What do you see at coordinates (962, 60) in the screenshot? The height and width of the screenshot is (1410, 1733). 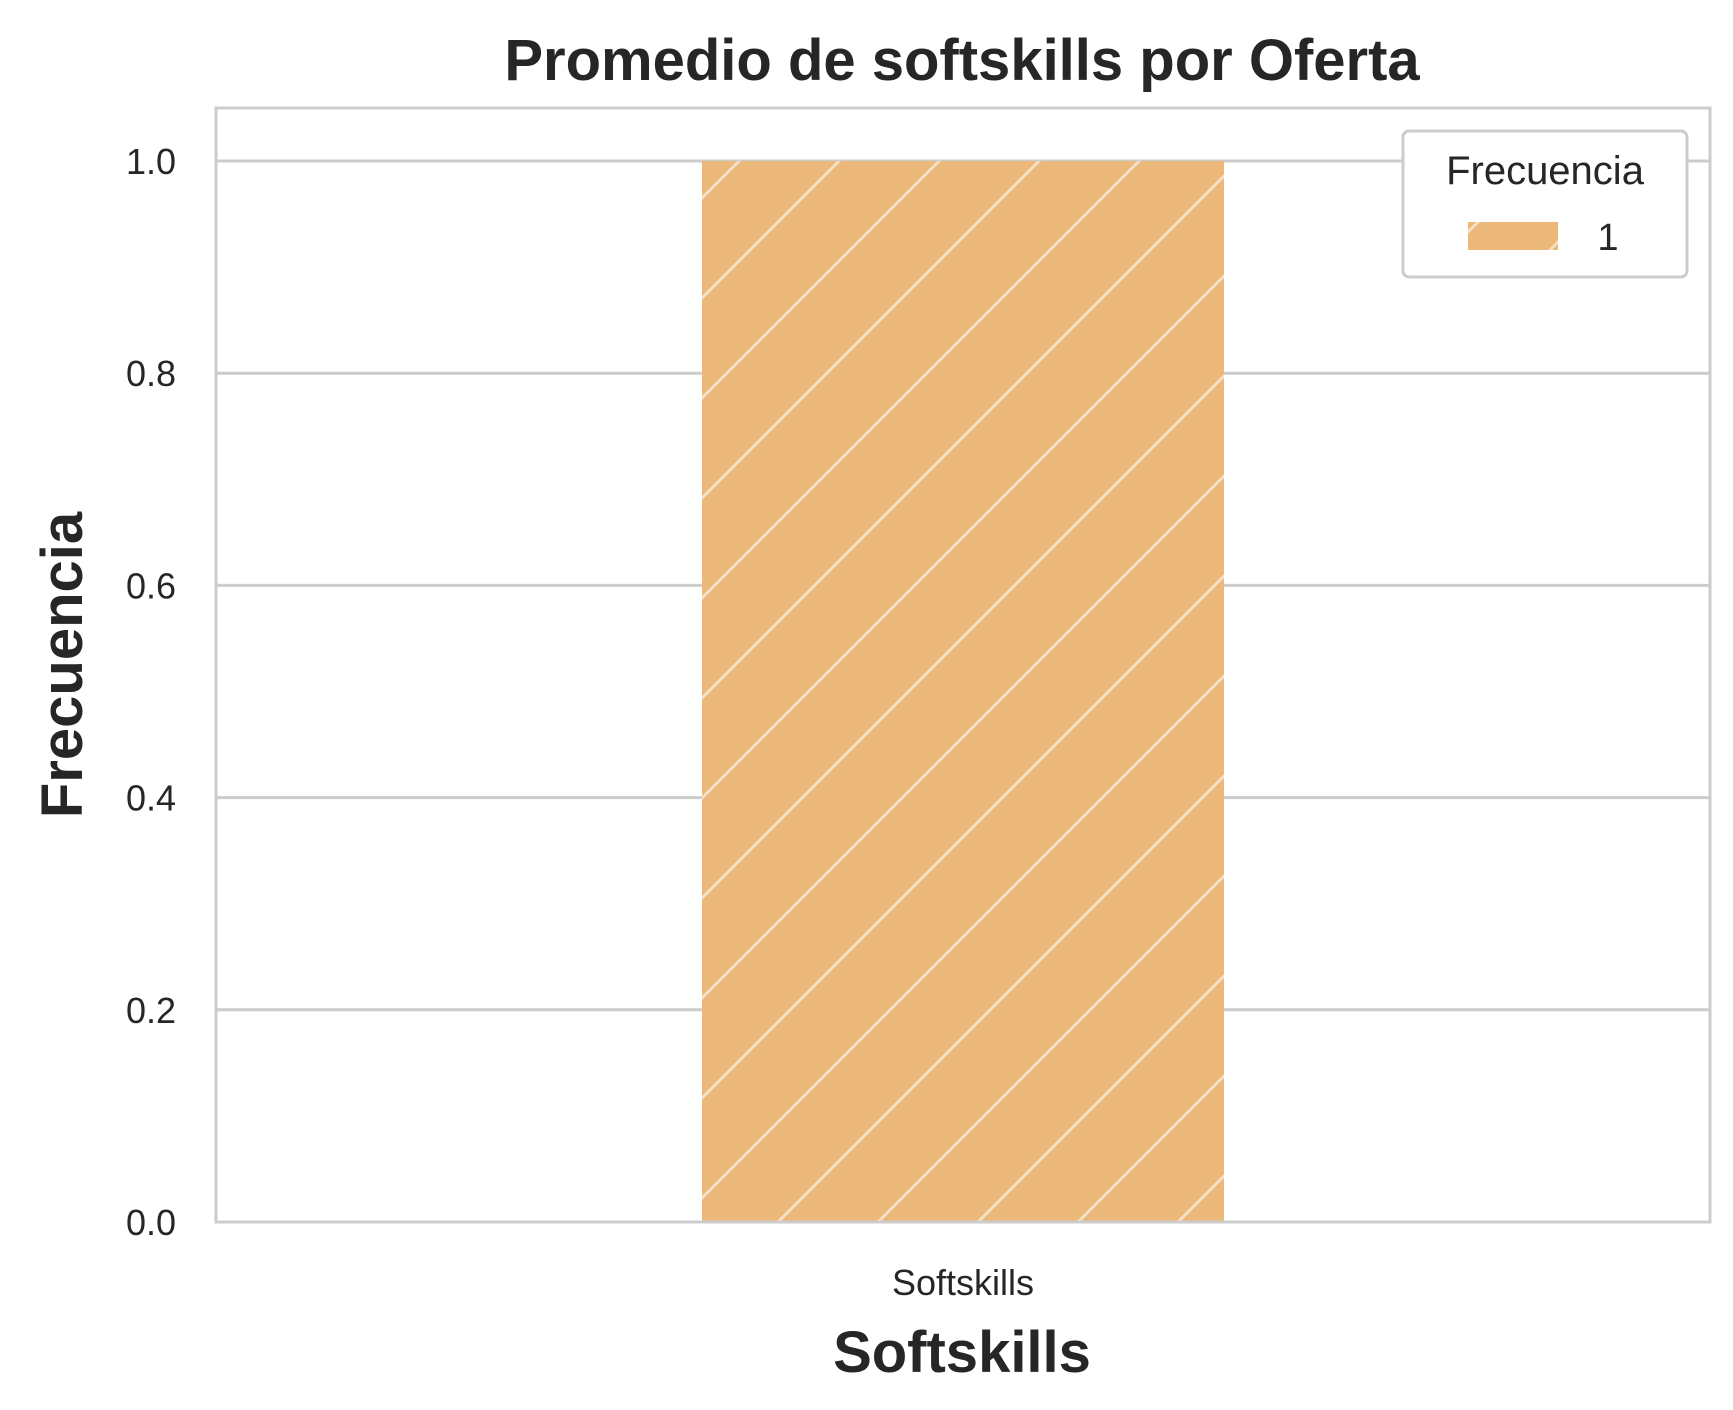 I see `chart-title: Promedio de softskills por Oferta` at bounding box center [962, 60].